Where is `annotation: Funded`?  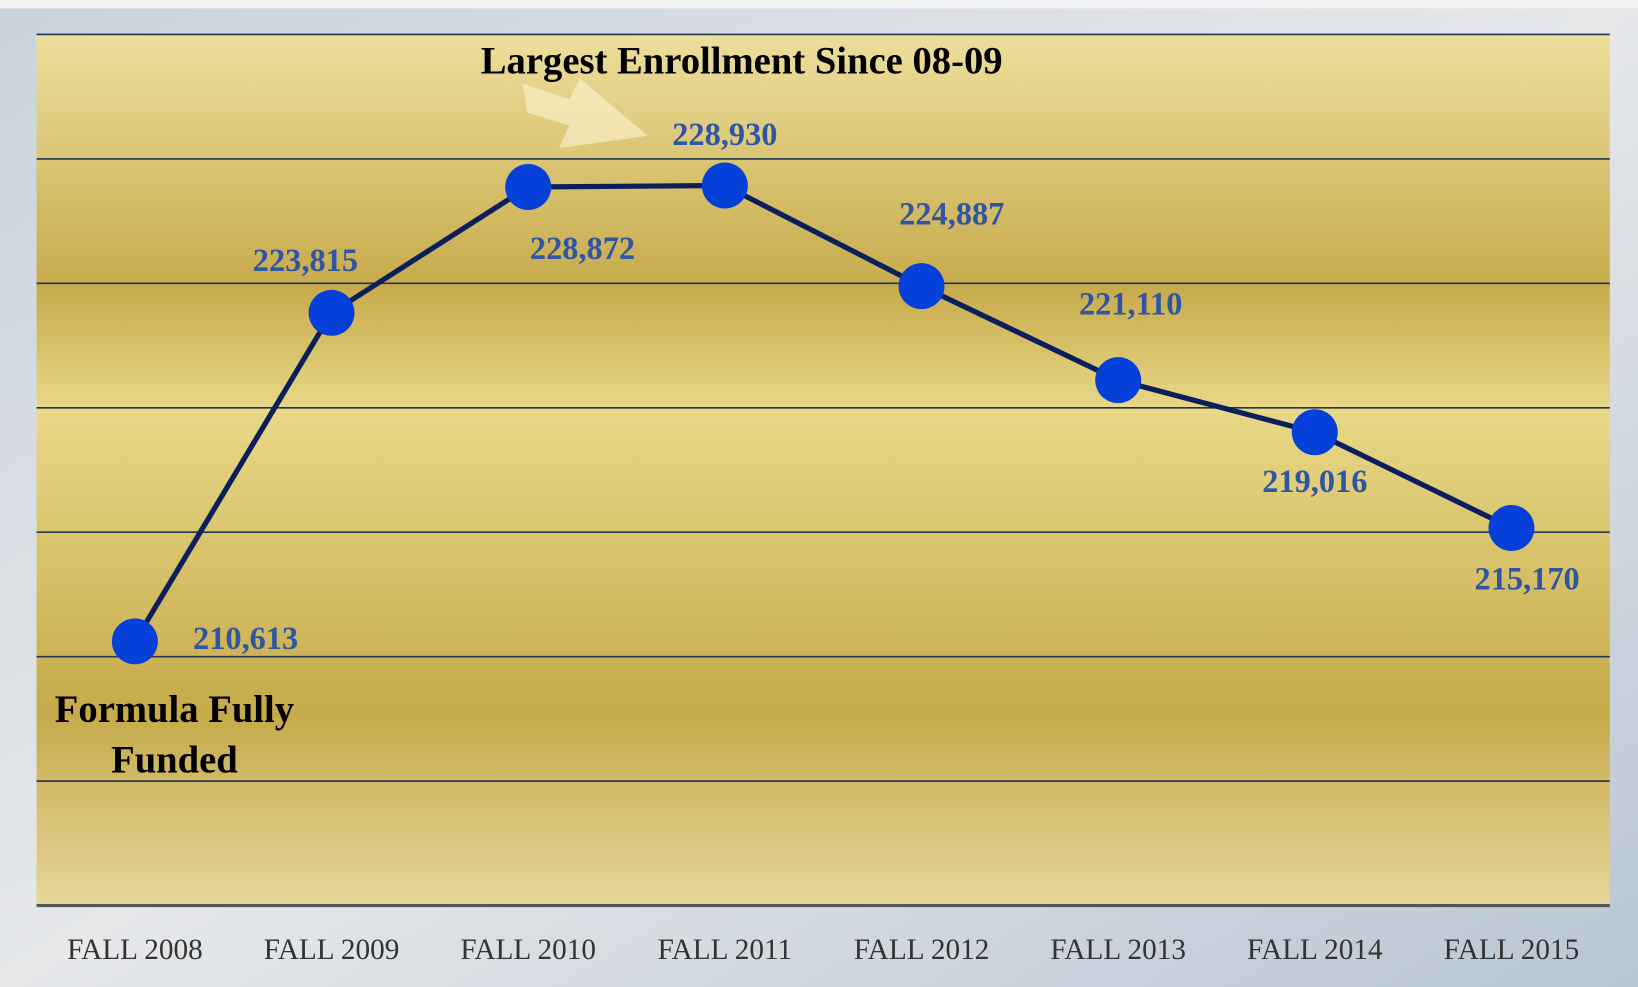 annotation: Funded is located at coordinates (174, 760).